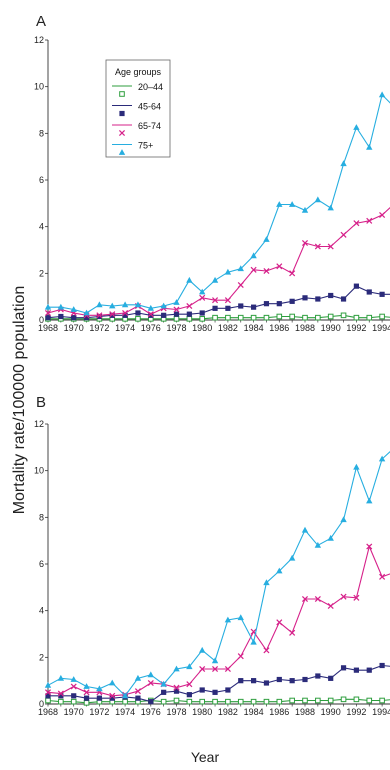 This screenshot has width=390, height=770. Describe the element at coordinates (39, 471) in the screenshot. I see `y-tick-label: 10` at that location.